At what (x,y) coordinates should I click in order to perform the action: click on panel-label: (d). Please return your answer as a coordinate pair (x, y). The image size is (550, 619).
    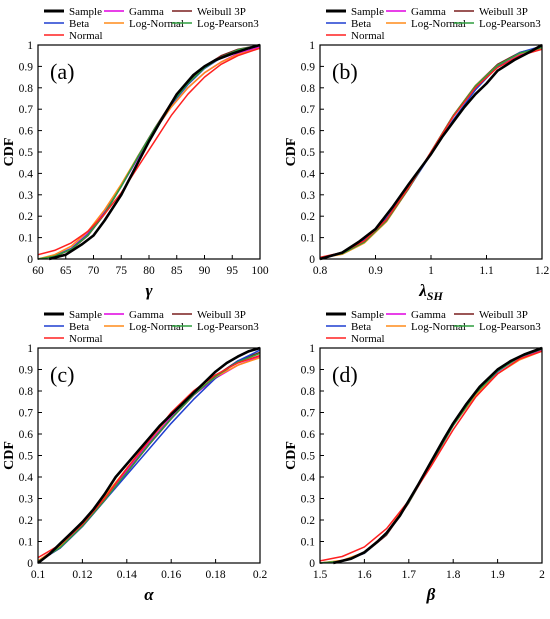
    Looking at the image, I should click on (345, 374).